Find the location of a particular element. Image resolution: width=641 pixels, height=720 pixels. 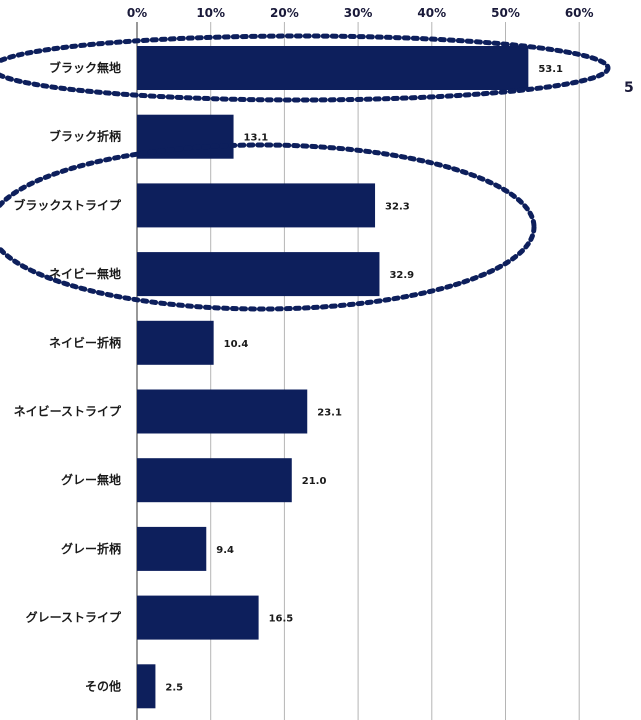

category-label: グレー無地 is located at coordinates (91, 479).